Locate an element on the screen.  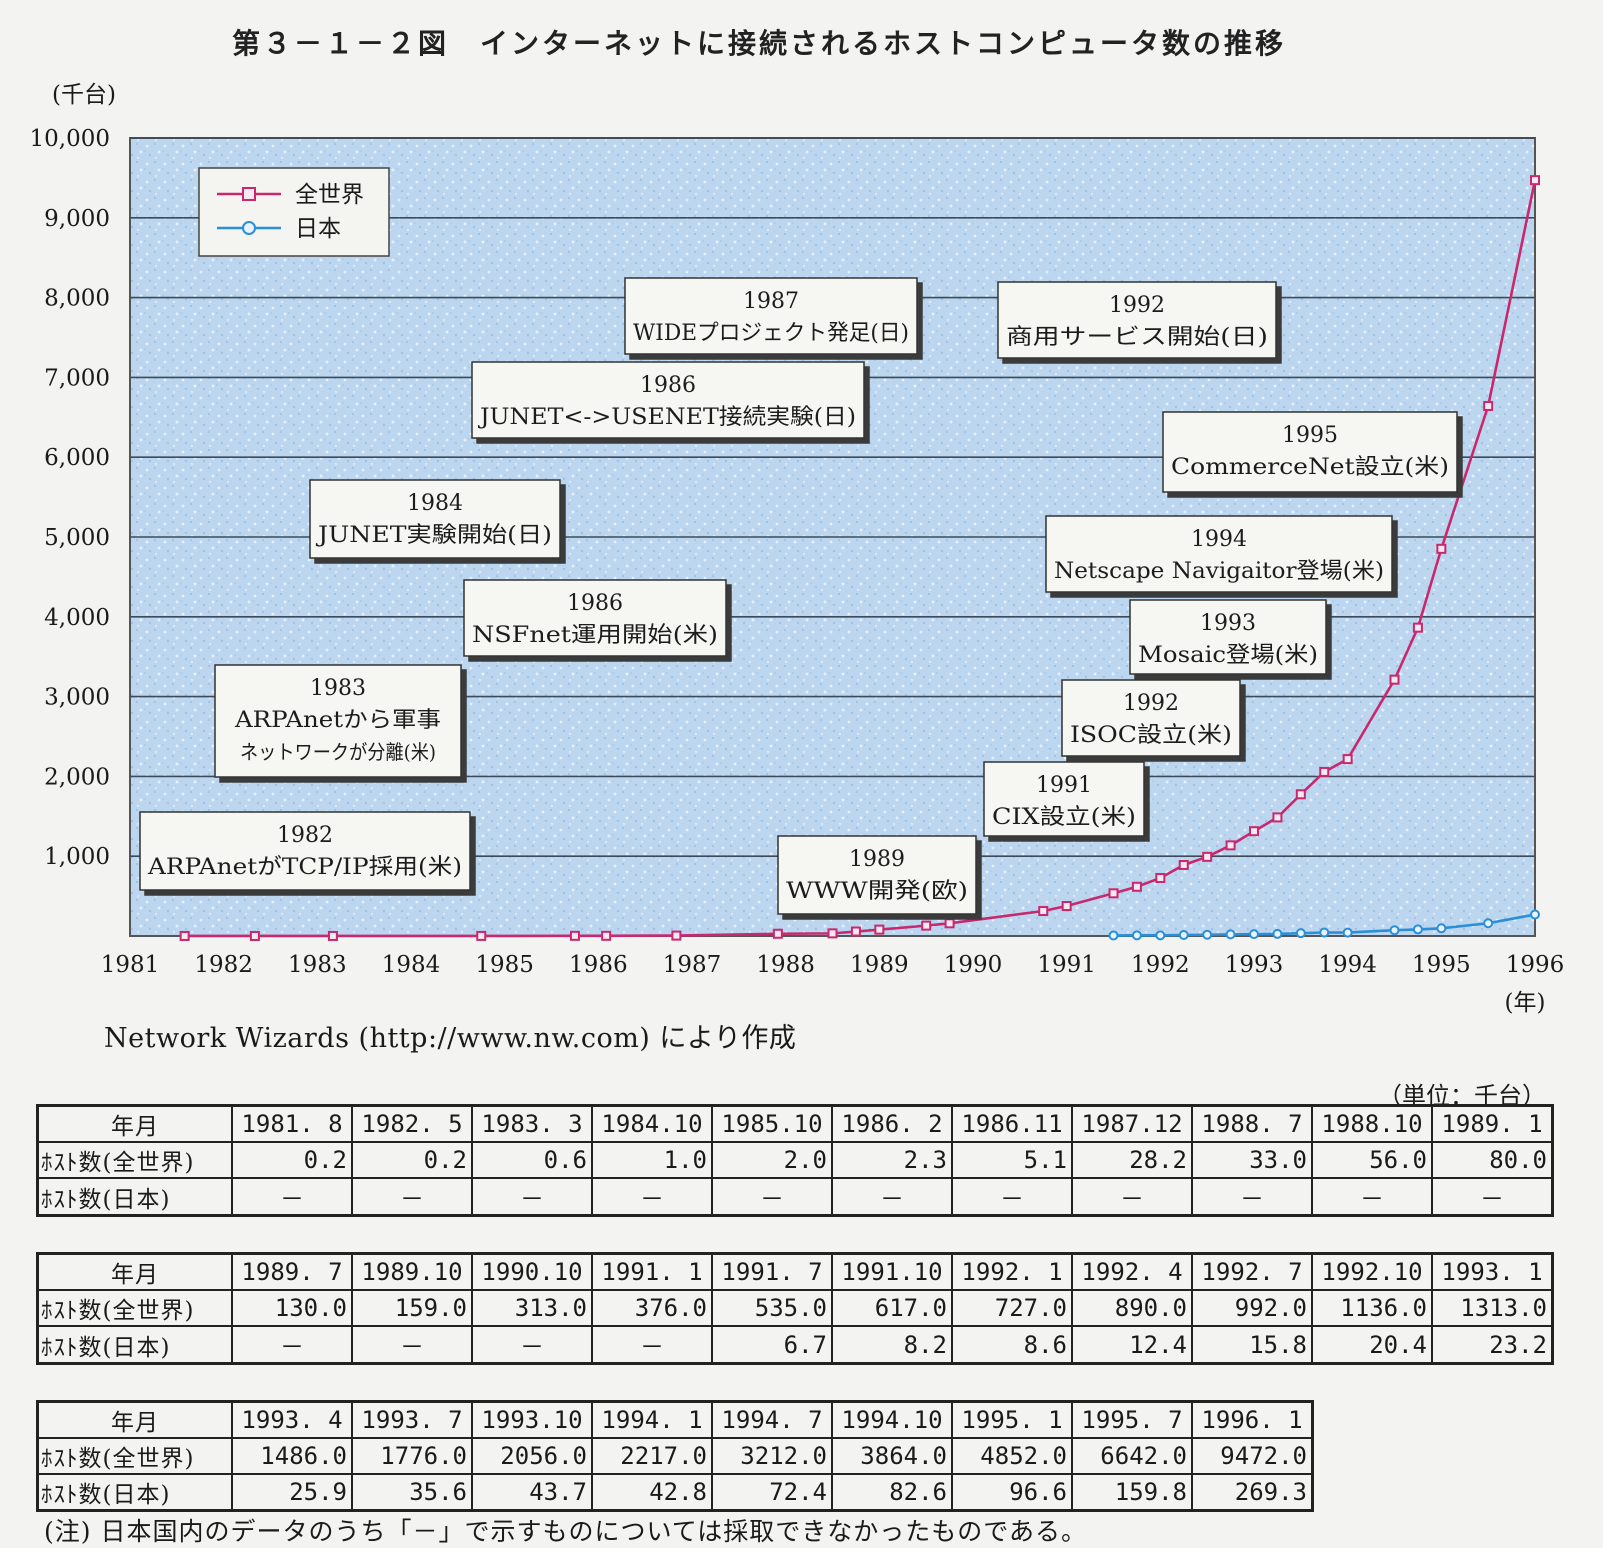
table-cell: 1988.10 is located at coordinates (1372, 1123).